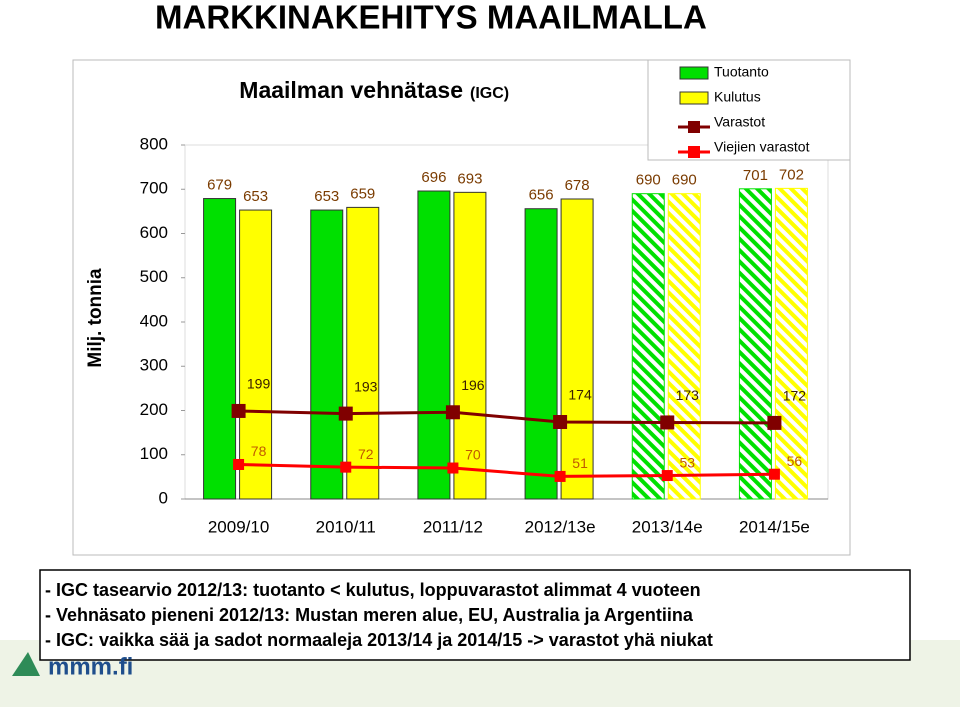 Image resolution: width=960 pixels, height=707 pixels. What do you see at coordinates (154, 188) in the screenshot?
I see `y-tick-label: 700` at bounding box center [154, 188].